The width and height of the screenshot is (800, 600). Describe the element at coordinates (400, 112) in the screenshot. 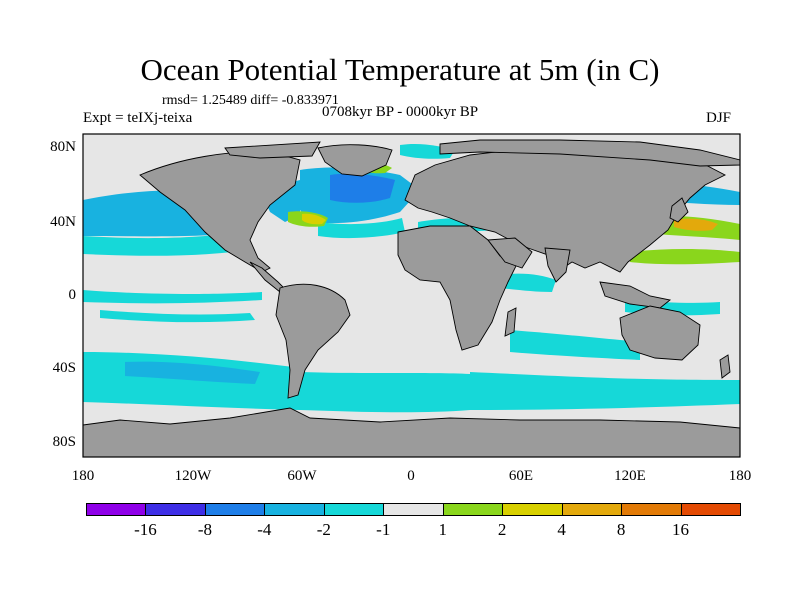

I see `period-label: 0708kyr BP - 0000kyr BP` at that location.